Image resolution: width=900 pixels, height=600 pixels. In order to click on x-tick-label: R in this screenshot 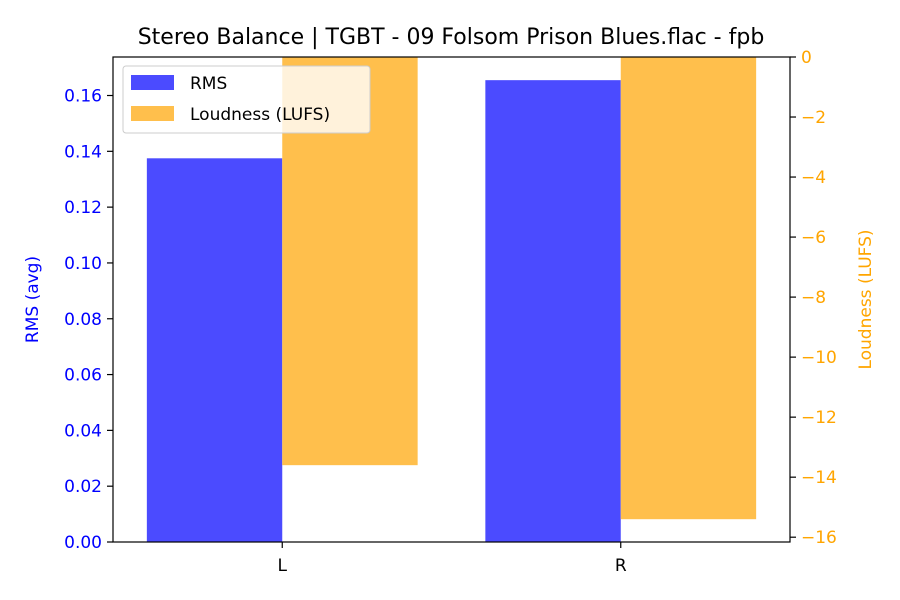, I will do `click(621, 566)`.